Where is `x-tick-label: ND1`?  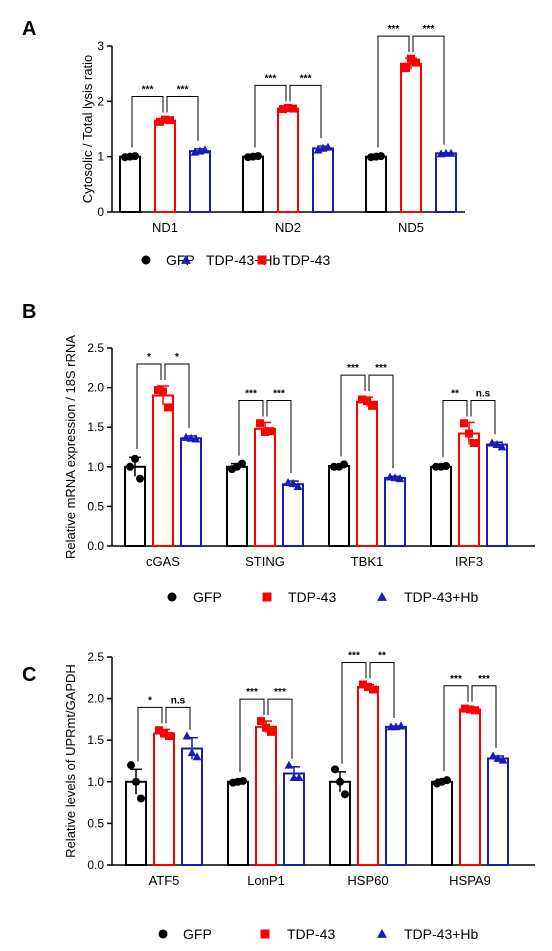 x-tick-label: ND1 is located at coordinates (165, 227).